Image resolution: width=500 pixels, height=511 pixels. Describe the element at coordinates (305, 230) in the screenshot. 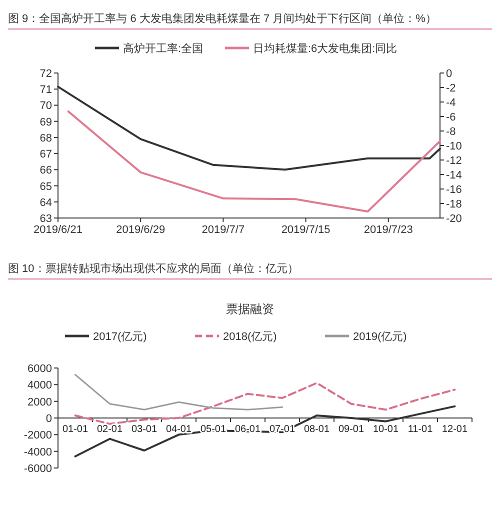

I see `x-tick-label: 2019/7/15` at that location.